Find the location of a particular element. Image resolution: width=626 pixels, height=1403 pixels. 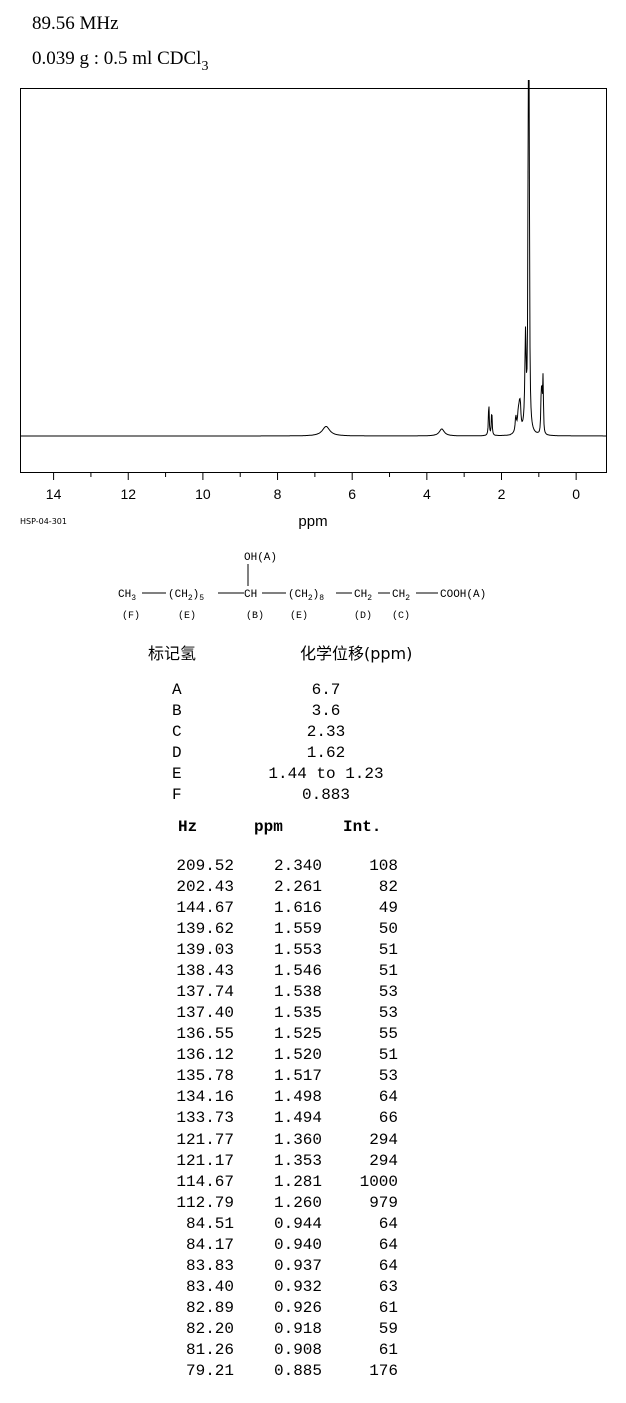

peak-ppm: 0.908 is located at coordinates (297, 1349).